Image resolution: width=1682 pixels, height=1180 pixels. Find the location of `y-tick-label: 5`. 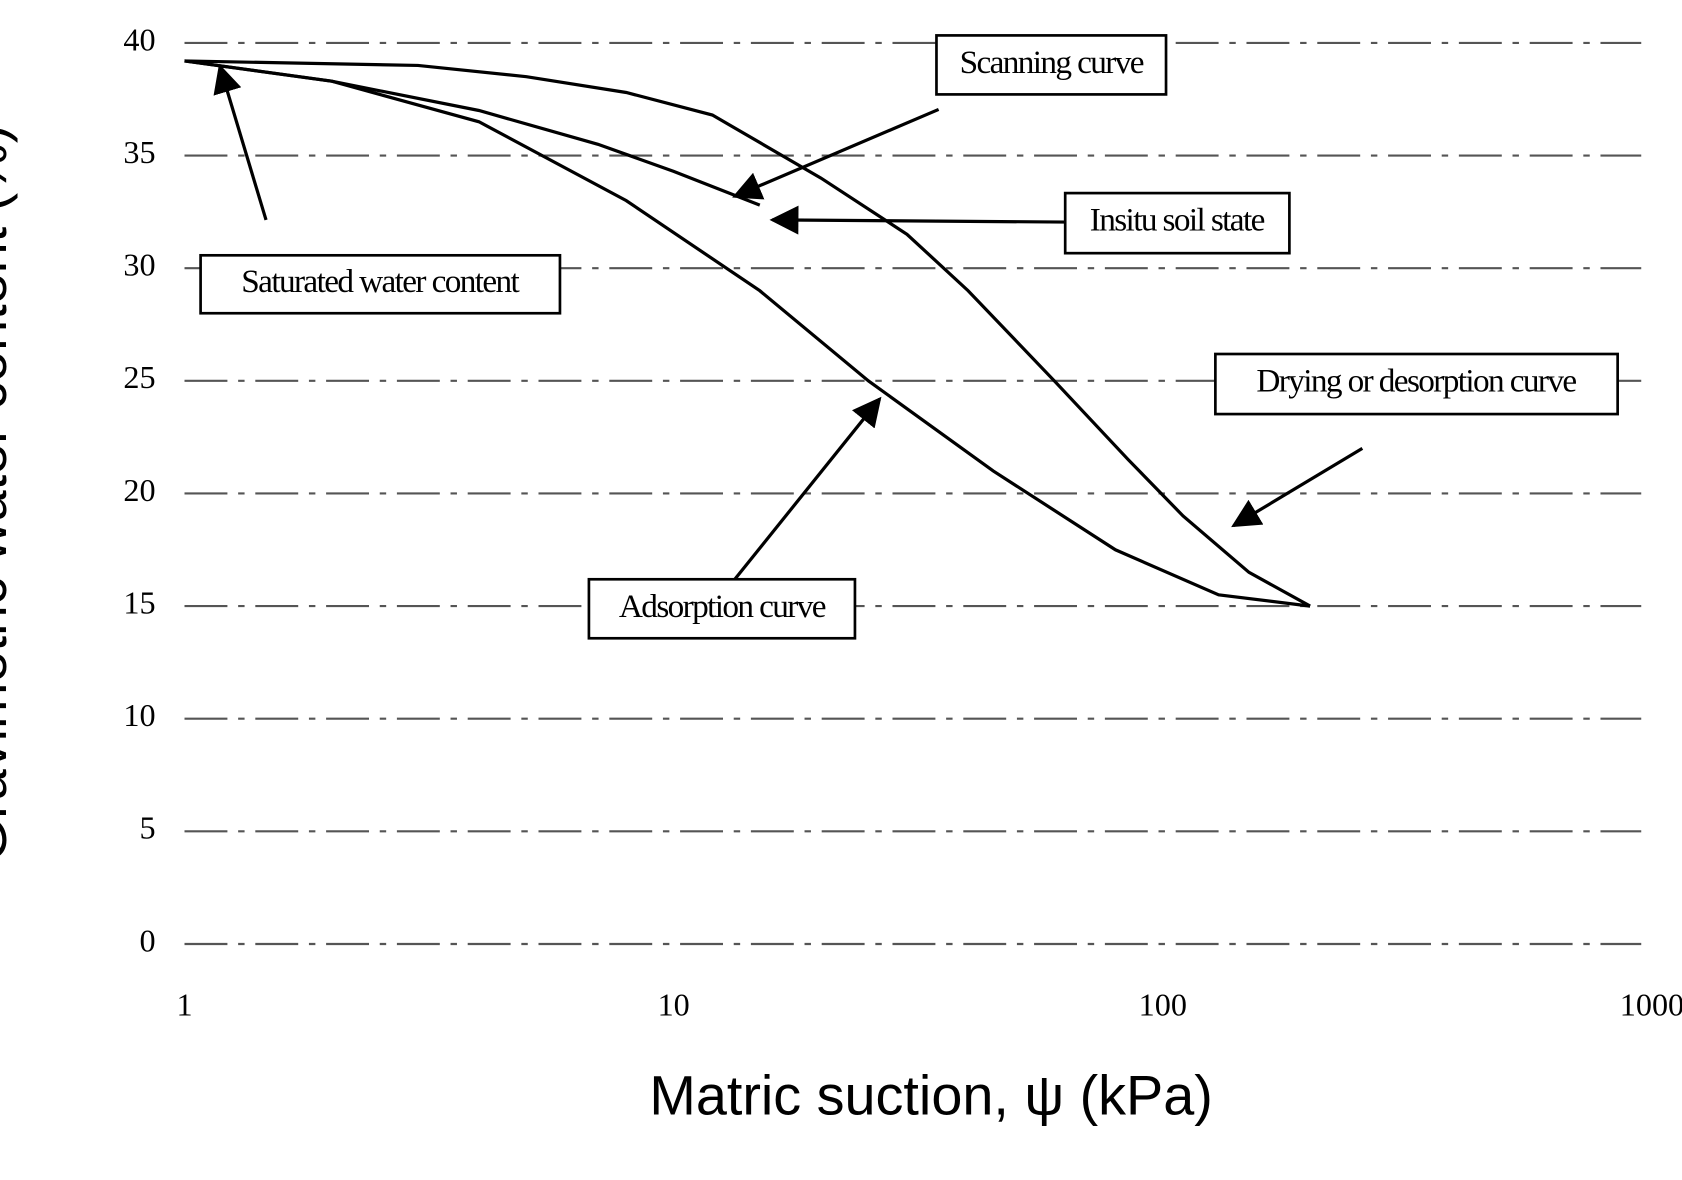

y-tick-label: 5 is located at coordinates (147, 828).